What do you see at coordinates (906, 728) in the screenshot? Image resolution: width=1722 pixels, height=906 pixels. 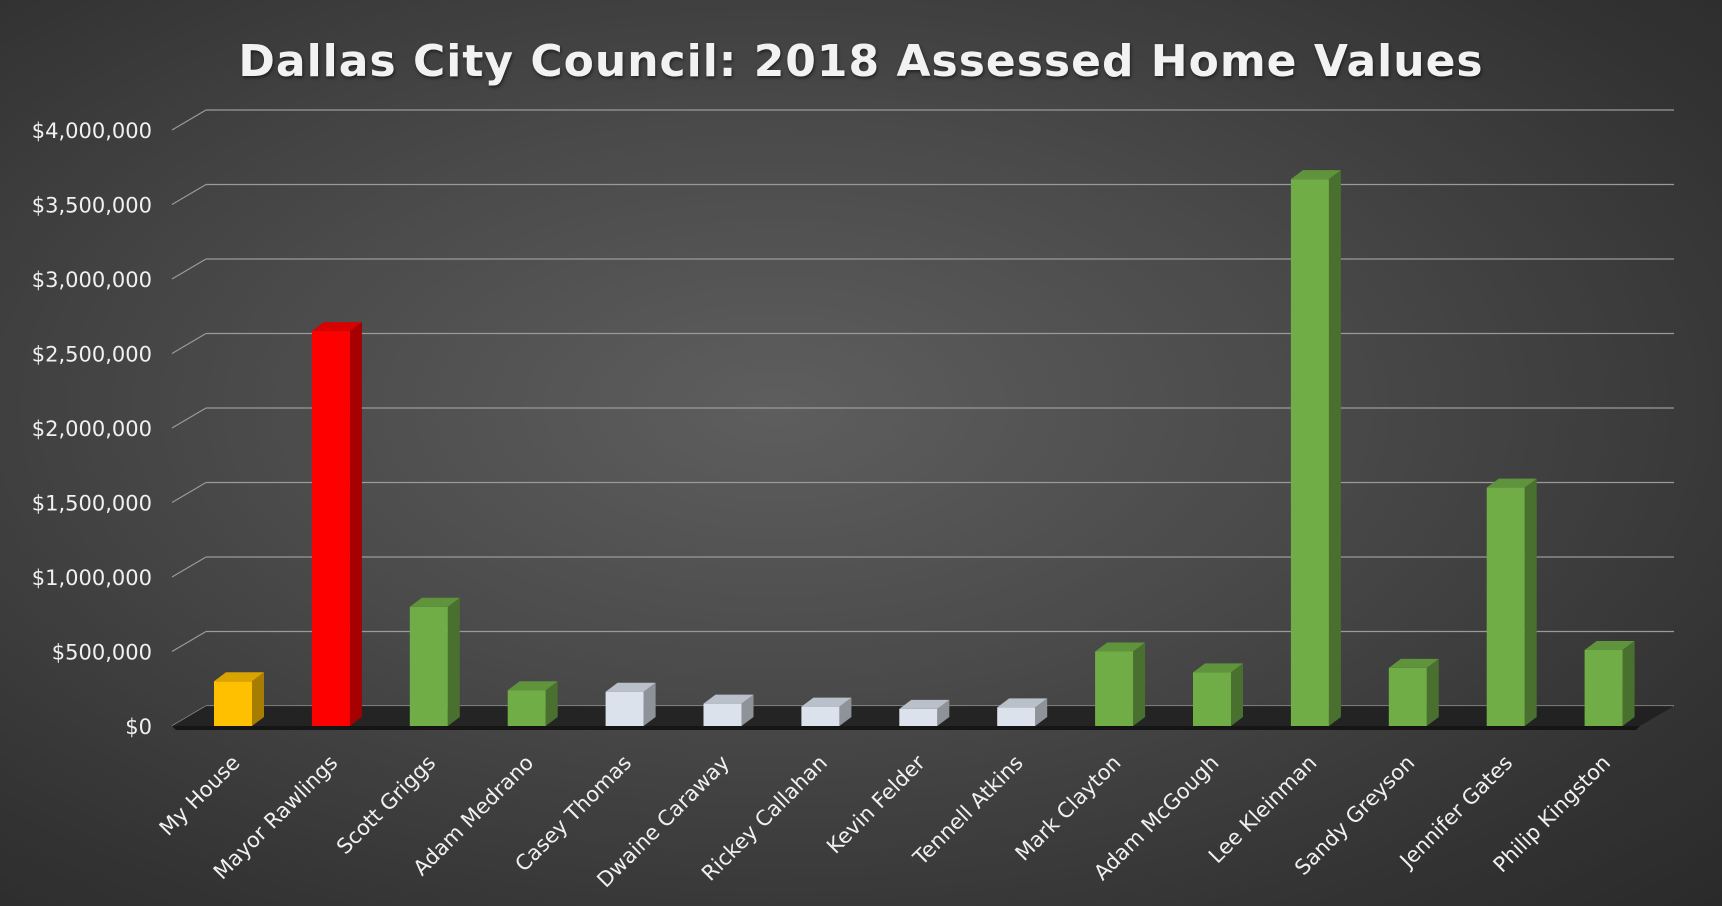 I see `floor-edge` at bounding box center [906, 728].